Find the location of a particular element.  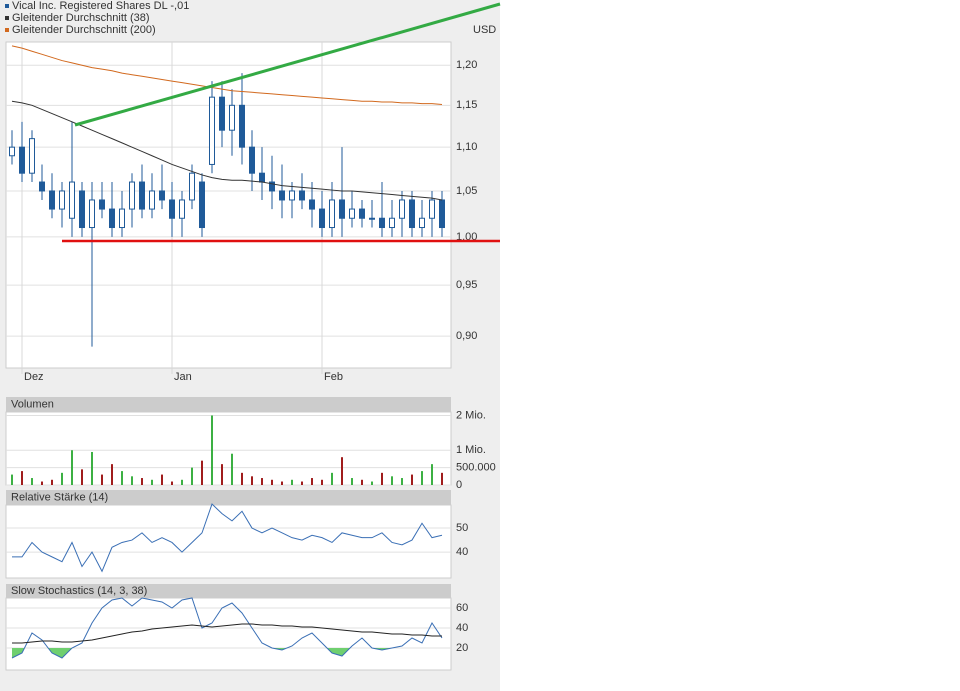

y-tick-label: 500.000 is located at coordinates (476, 468).